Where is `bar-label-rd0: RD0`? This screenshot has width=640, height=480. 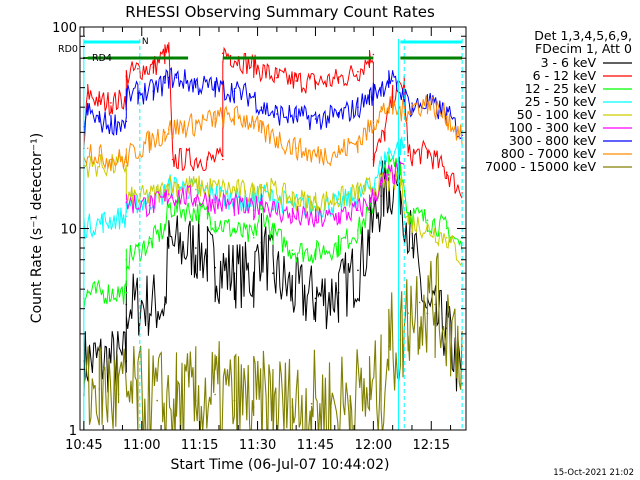 bar-label-rd0: RD0 is located at coordinates (68, 49).